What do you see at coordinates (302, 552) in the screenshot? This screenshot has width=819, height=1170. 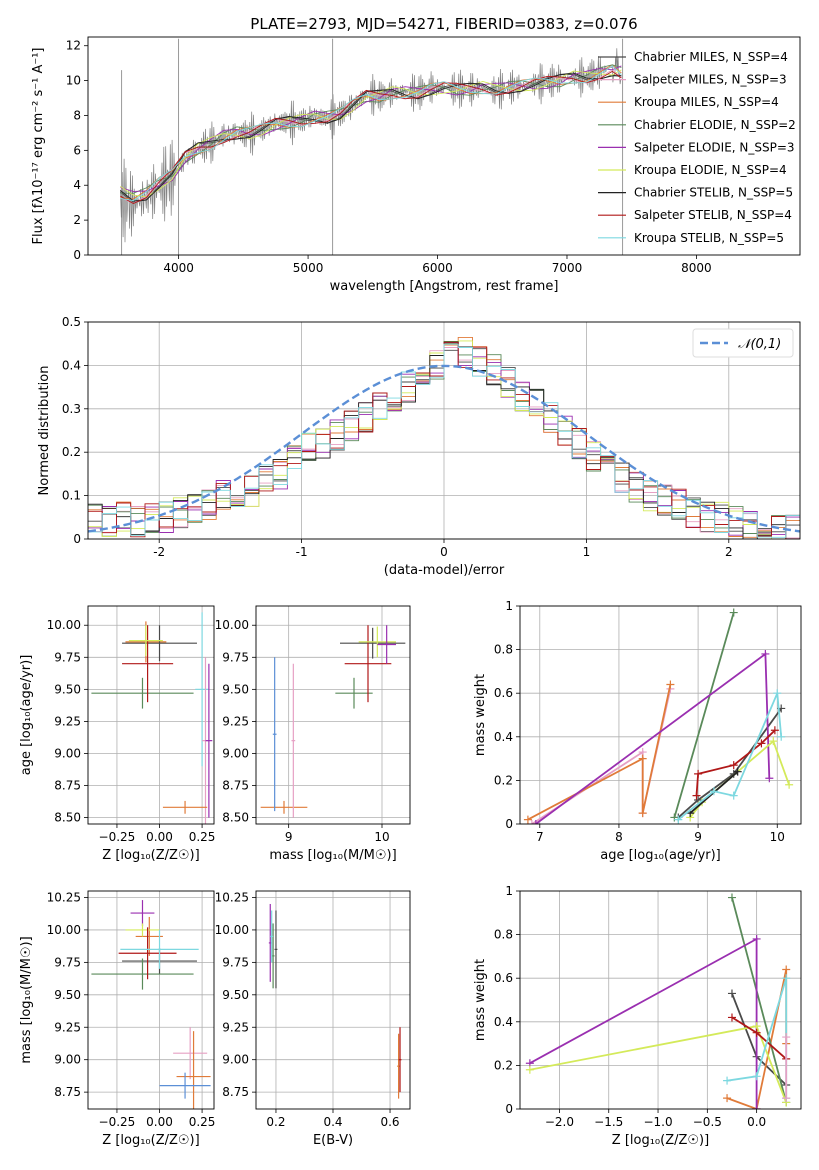 I see `x-tick-label: -1` at bounding box center [302, 552].